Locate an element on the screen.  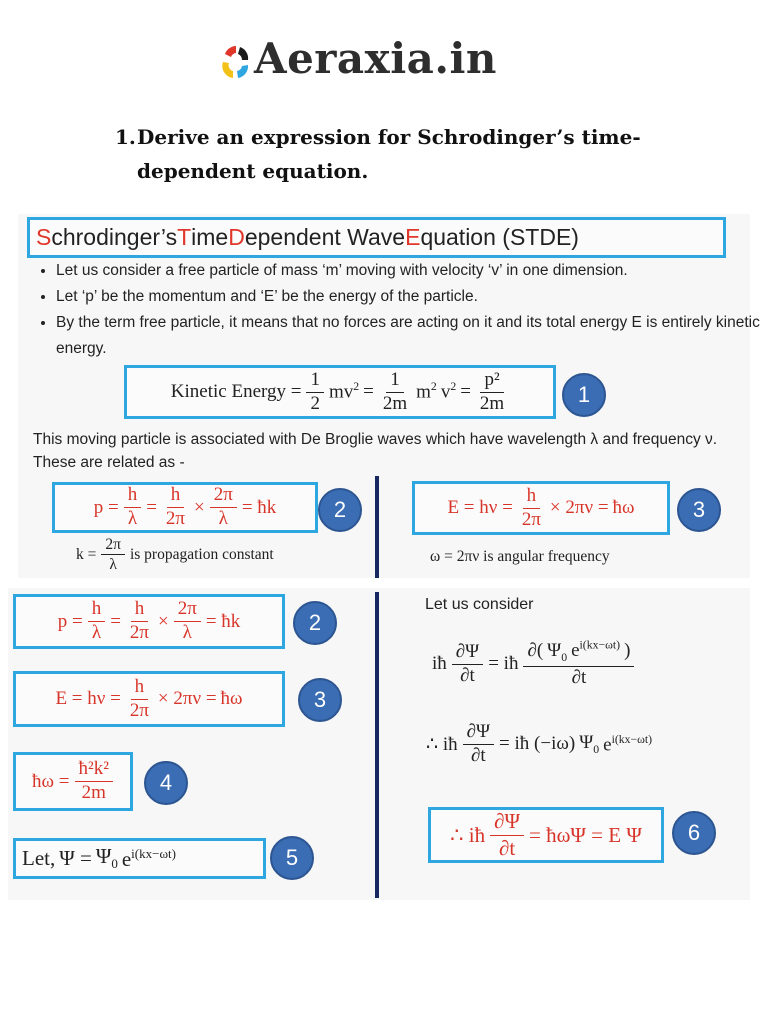
fraction: 1 2m is located at coordinates (395, 391).